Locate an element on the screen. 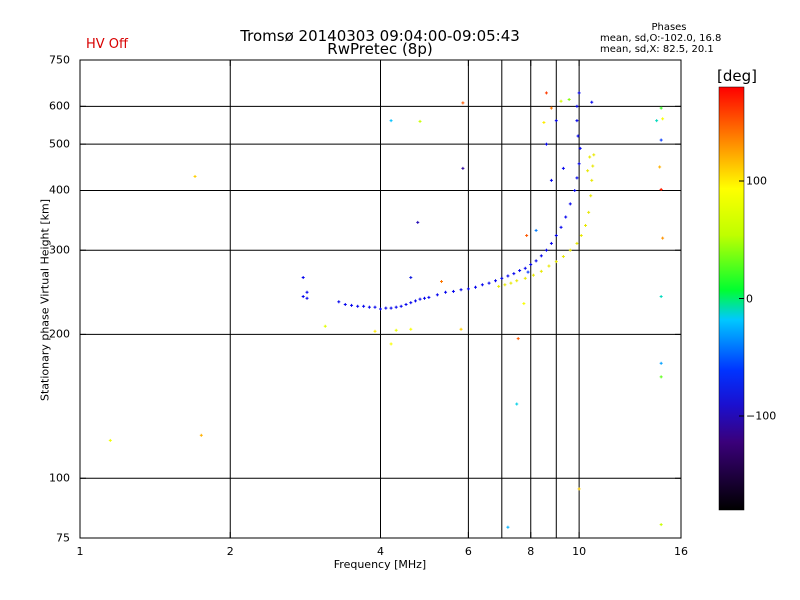 This screenshot has width=800, height=600. x-tick-label: 4 is located at coordinates (380, 551).